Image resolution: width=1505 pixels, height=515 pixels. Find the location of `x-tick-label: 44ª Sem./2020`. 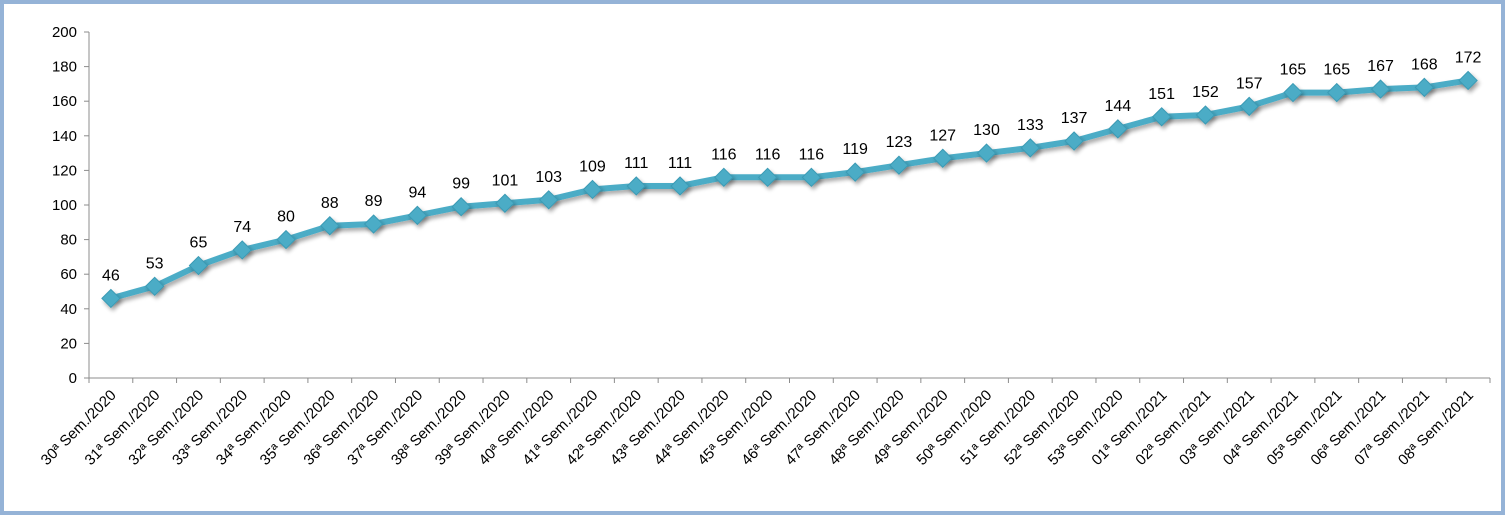

x-tick-label: 44ª Sem./2020 is located at coordinates (692, 428).